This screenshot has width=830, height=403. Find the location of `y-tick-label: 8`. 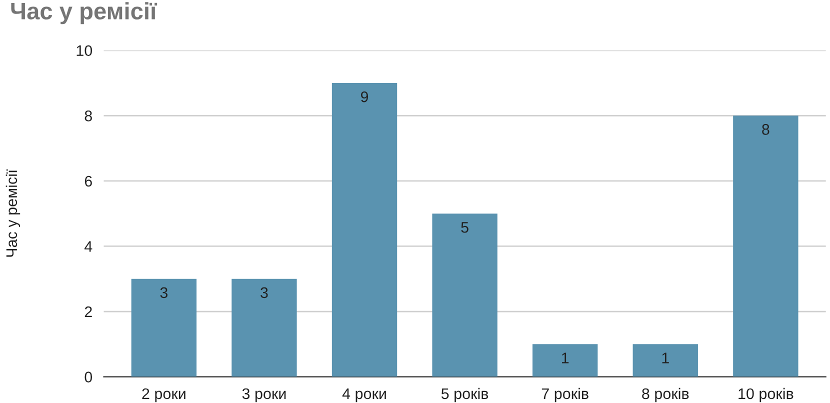

y-tick-label: 8 is located at coordinates (88, 116).